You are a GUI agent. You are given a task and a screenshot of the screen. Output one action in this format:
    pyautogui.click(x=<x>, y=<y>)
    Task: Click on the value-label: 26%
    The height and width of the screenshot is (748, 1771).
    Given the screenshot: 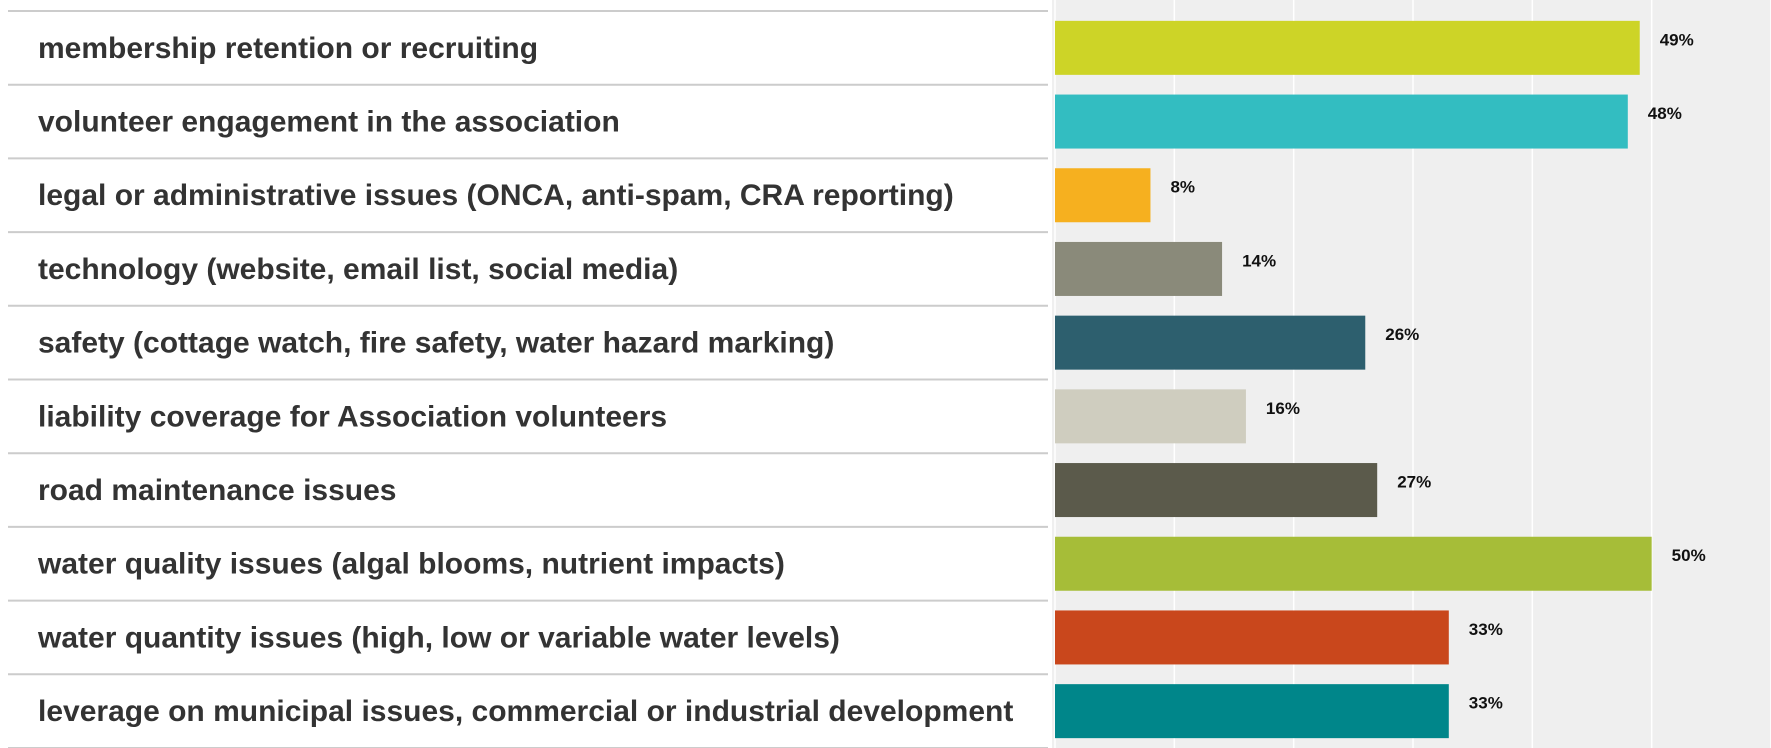 What is the action you would take?
    pyautogui.click(x=1402, y=334)
    